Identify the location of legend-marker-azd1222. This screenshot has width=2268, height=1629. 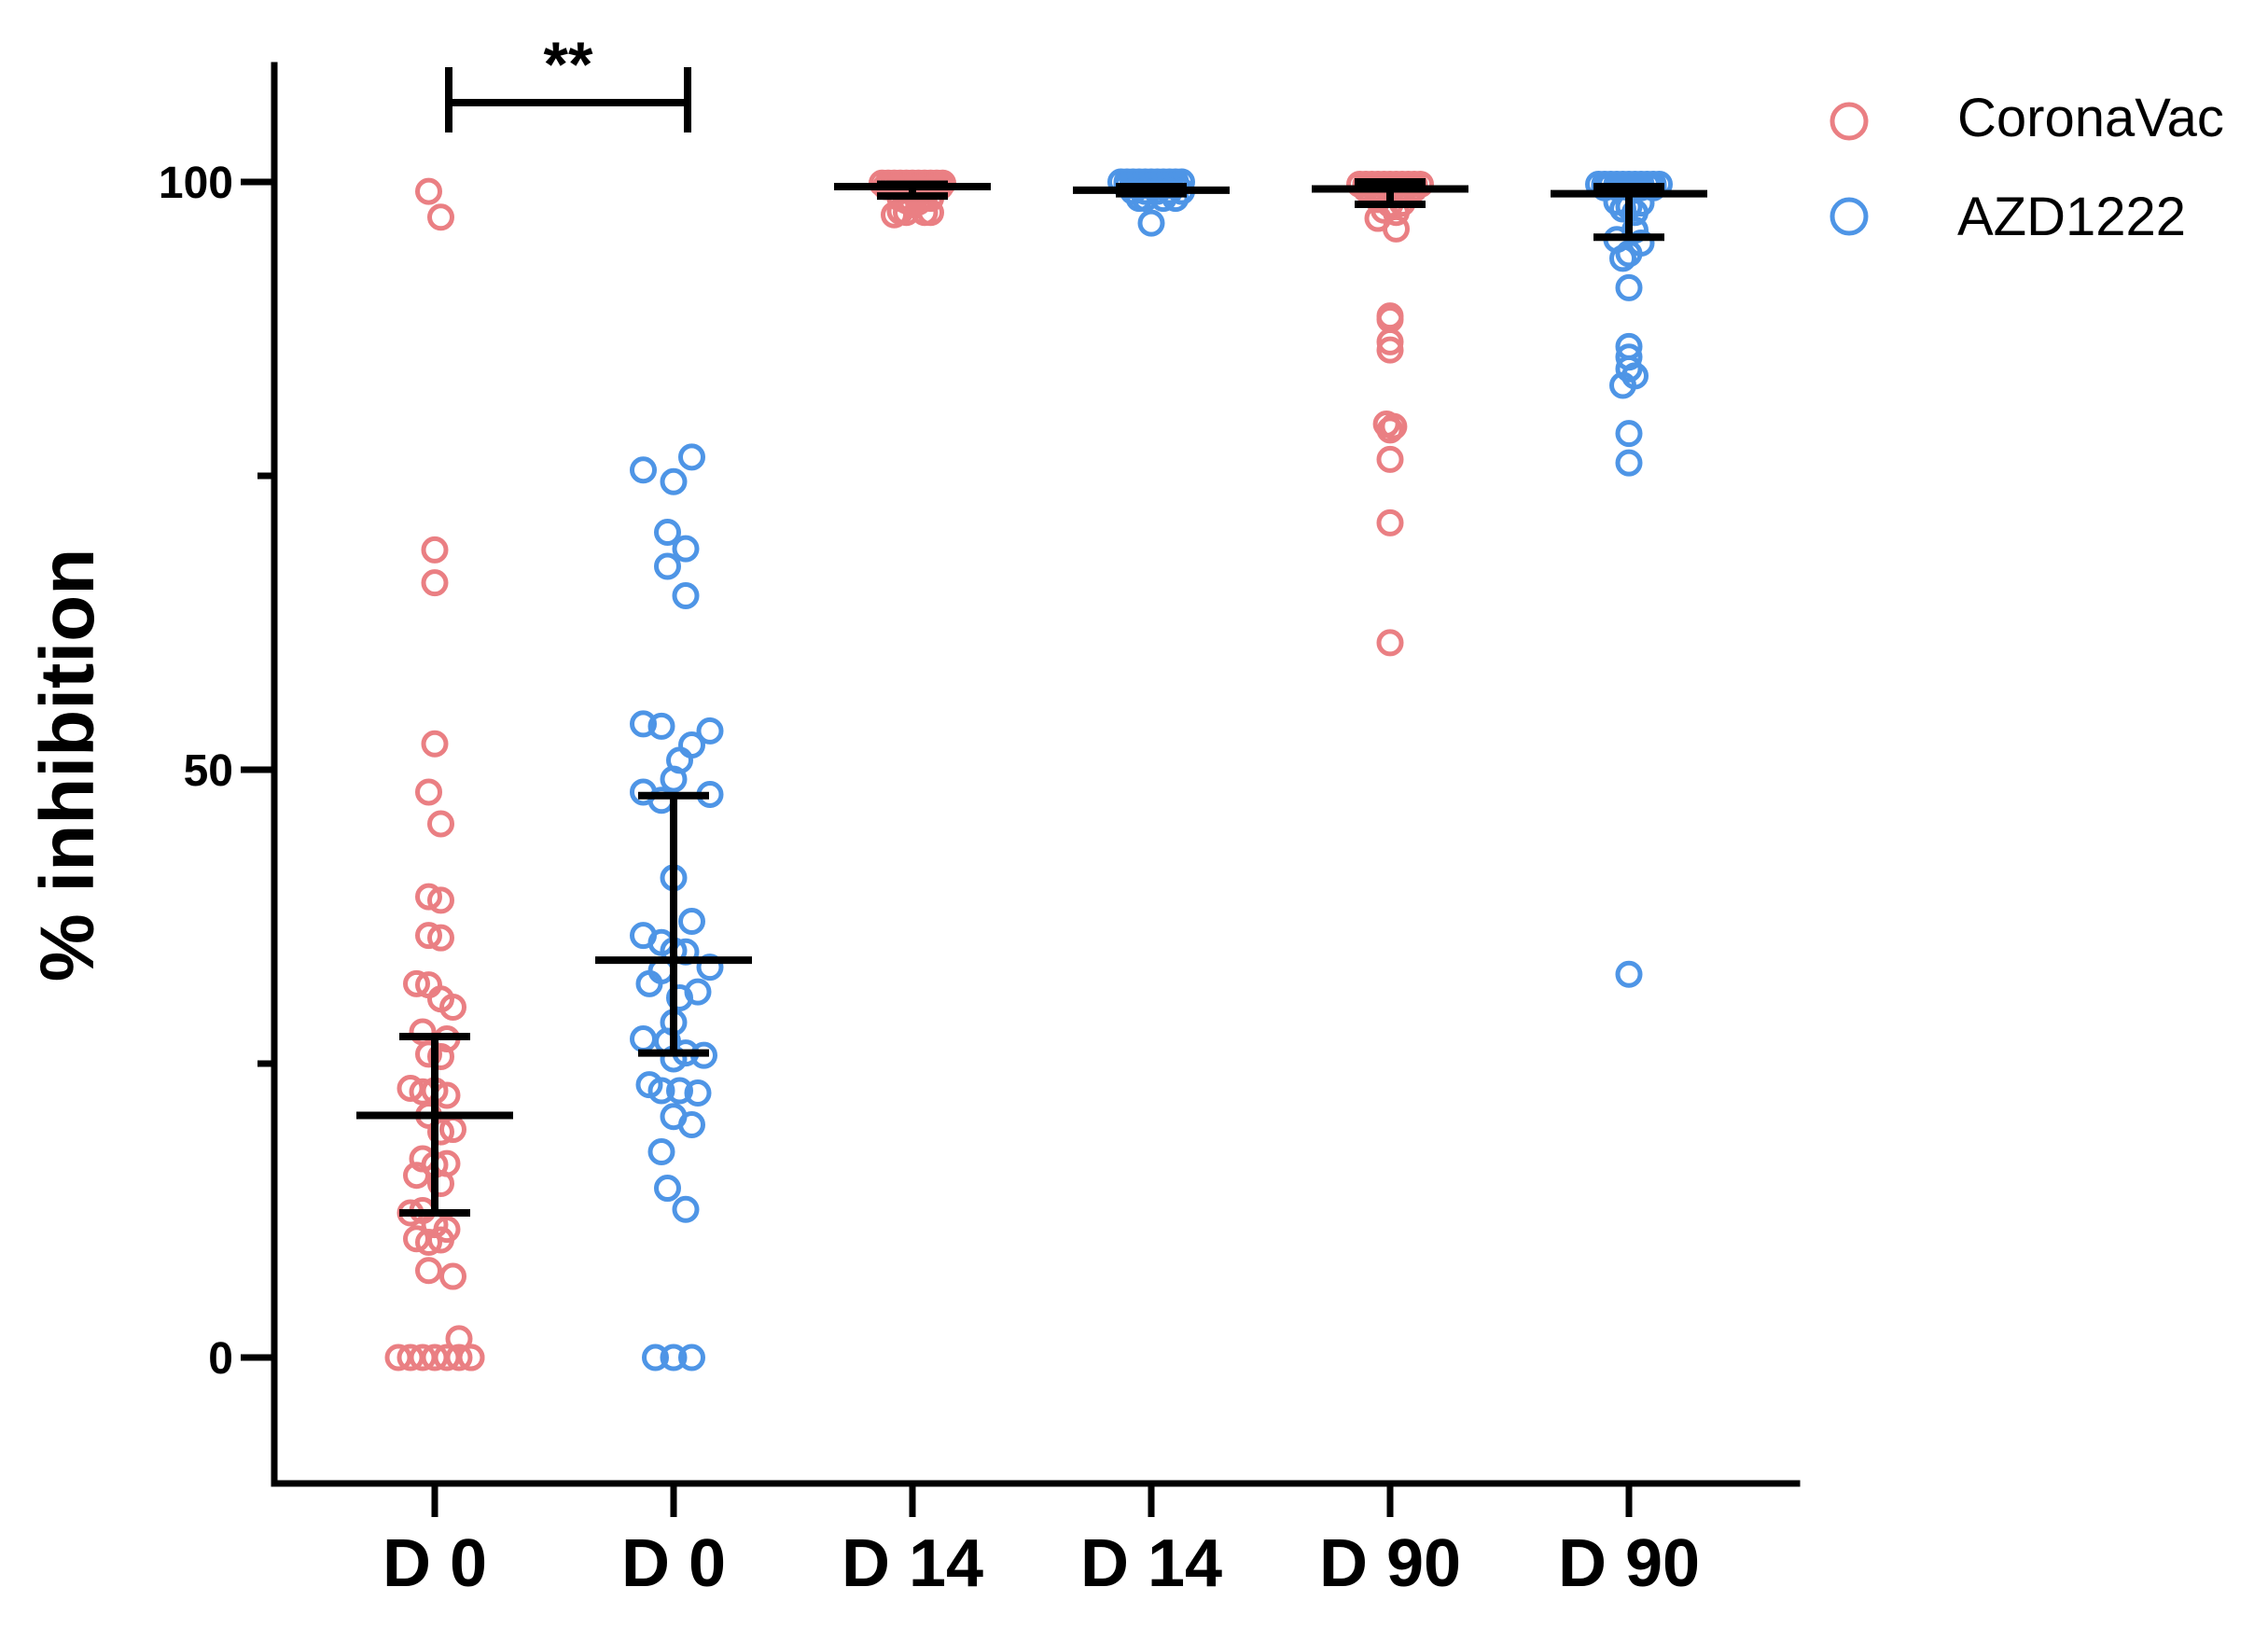
(1849, 216).